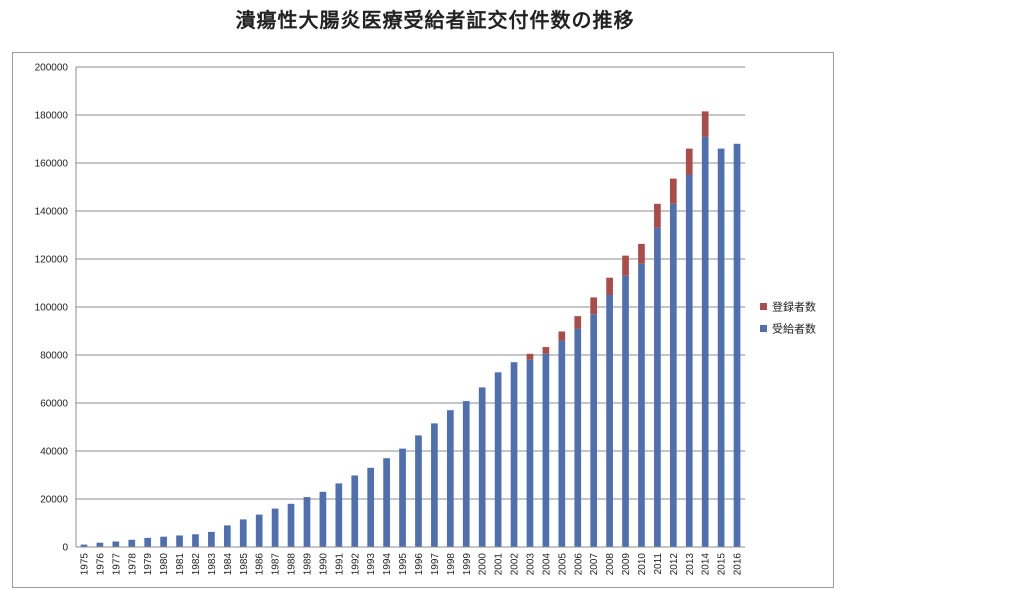 The image size is (1024, 601). Describe the element at coordinates (419, 564) in the screenshot. I see `x-tick-label: 1996` at that location.